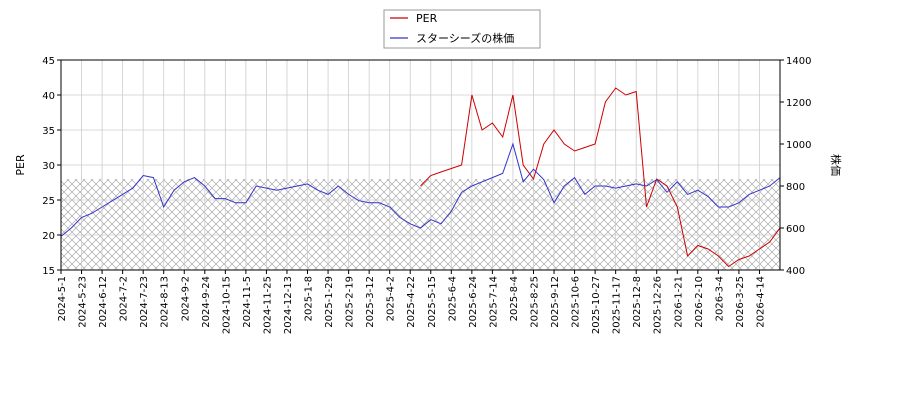 This screenshot has height=400, width=900. I want to click on y-right-tick-label: 400, so click(795, 271).